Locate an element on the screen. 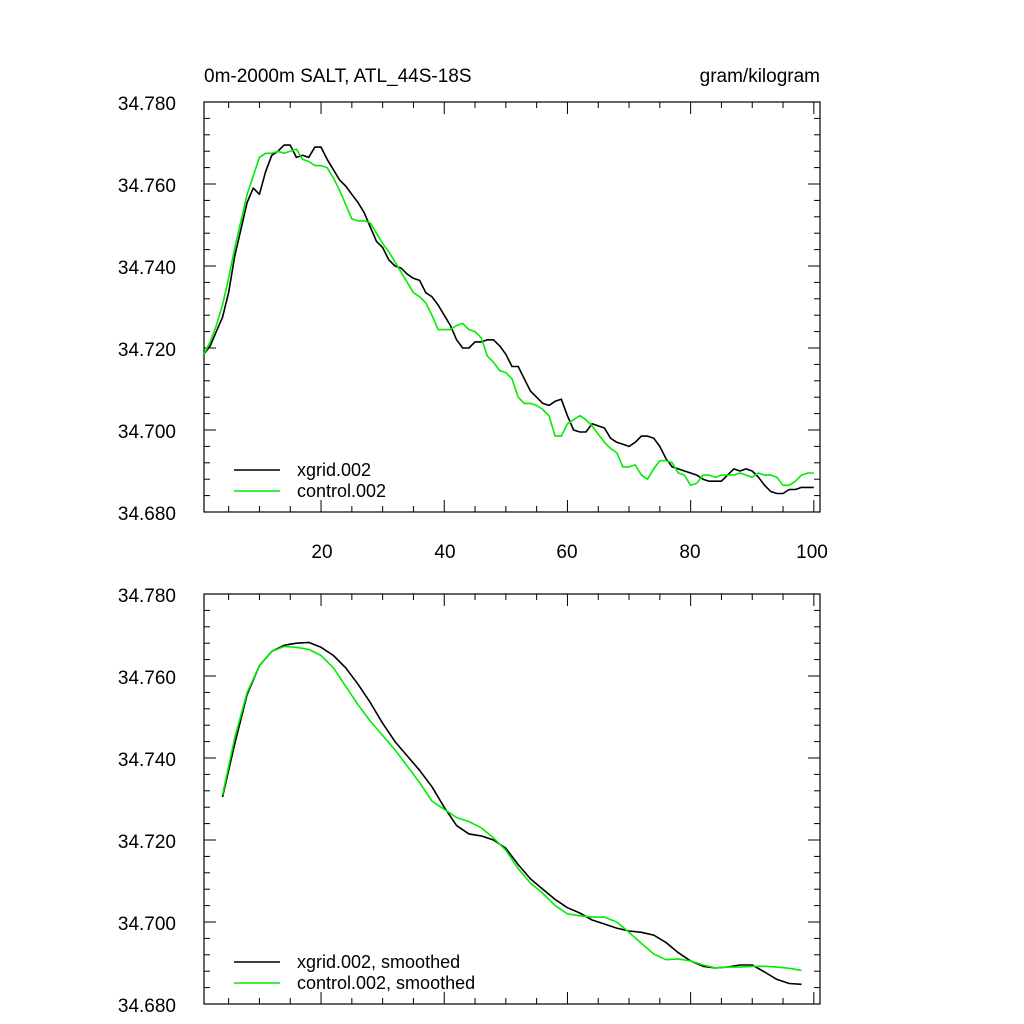 This screenshot has height=1024, width=1024. top-legend: xgrid.002 control.002 is located at coordinates (310, 480).